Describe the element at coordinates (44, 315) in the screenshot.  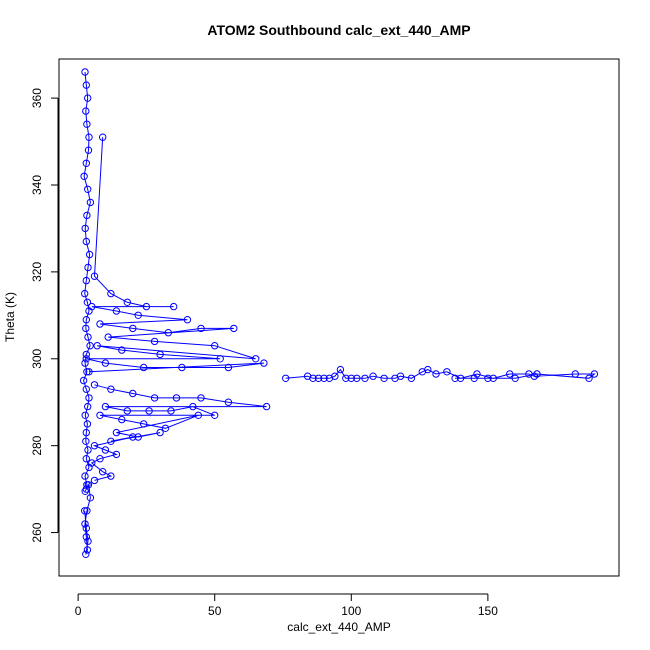
I see `y-axis: 260 280 300 320 340 360` at that location.